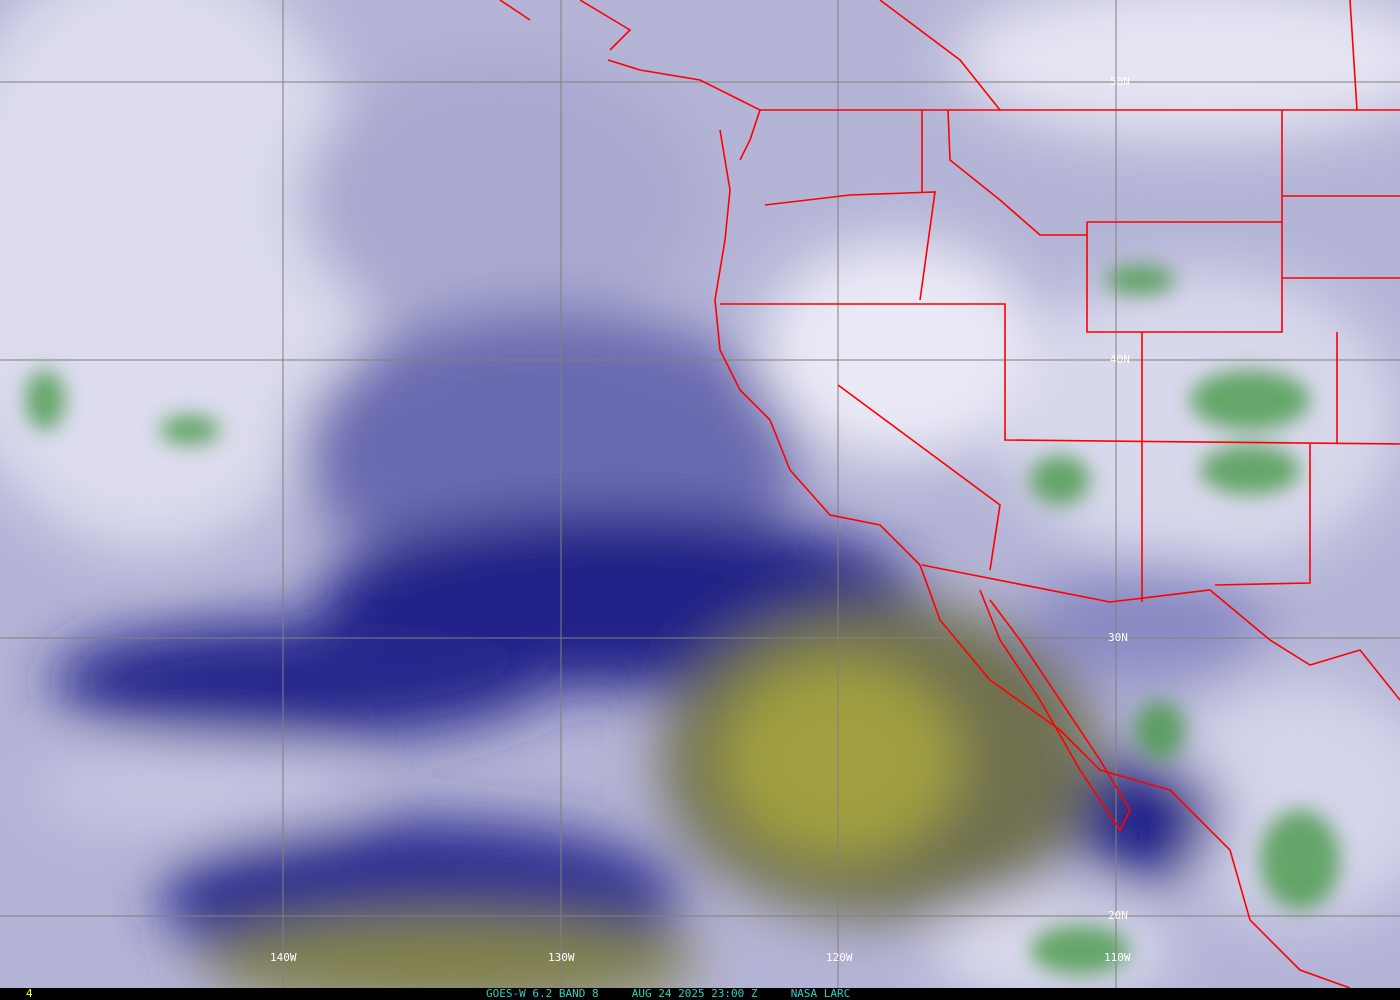 The width and height of the screenshot is (1400, 1000). What do you see at coordinates (1118, 637) in the screenshot?
I see `latitude-label-30n: 30N` at bounding box center [1118, 637].